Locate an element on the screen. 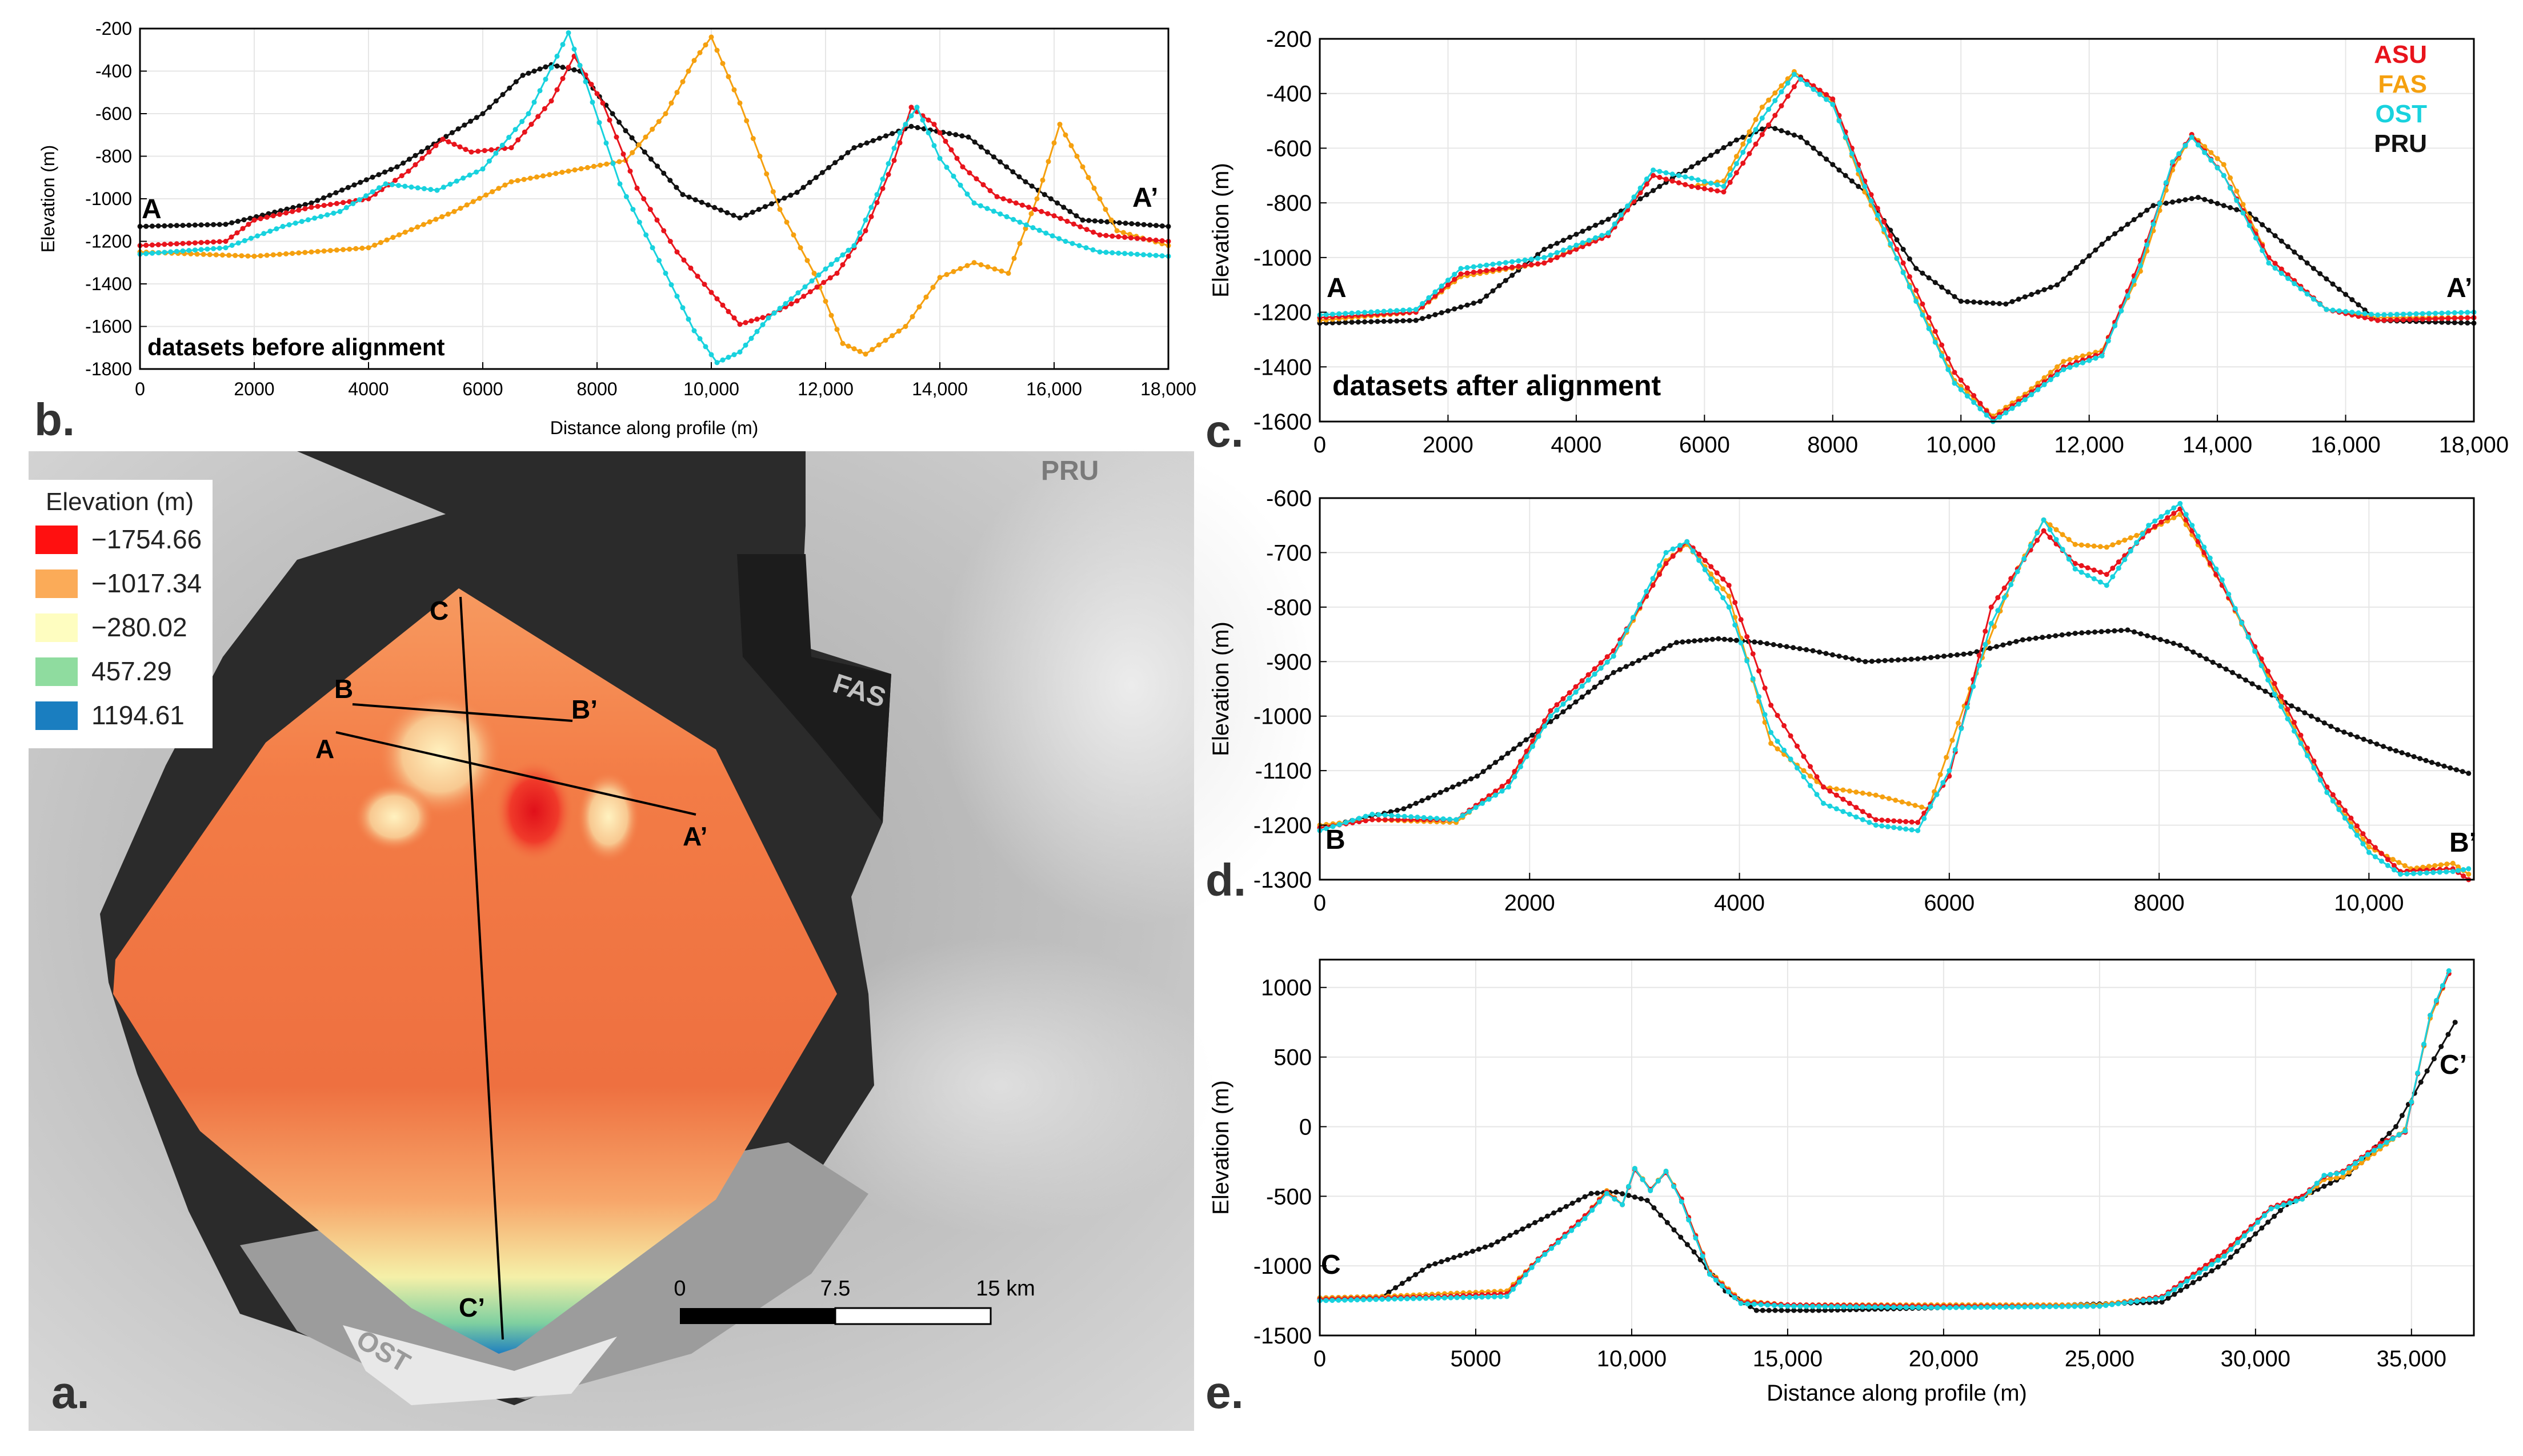 This screenshot has width=2523, height=1456. series-line is located at coordinates (654, 145).